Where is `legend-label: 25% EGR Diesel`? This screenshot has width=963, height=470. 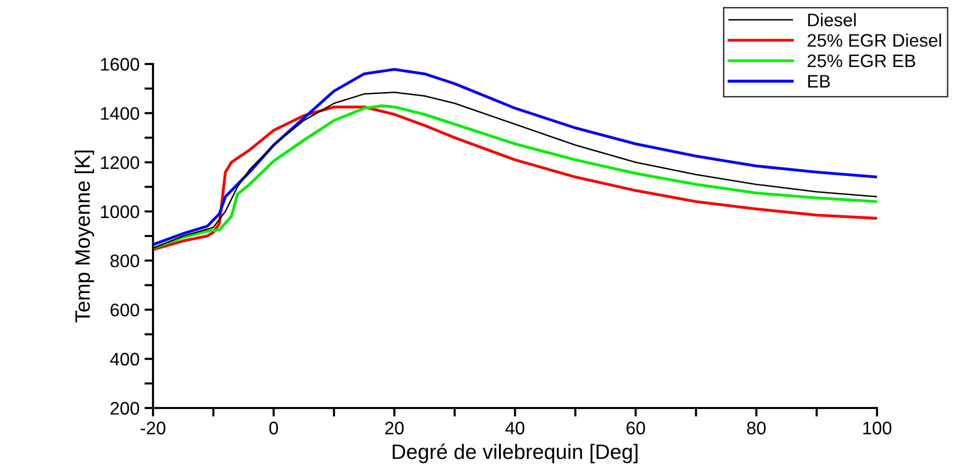 legend-label: 25% EGR Diesel is located at coordinates (874, 40).